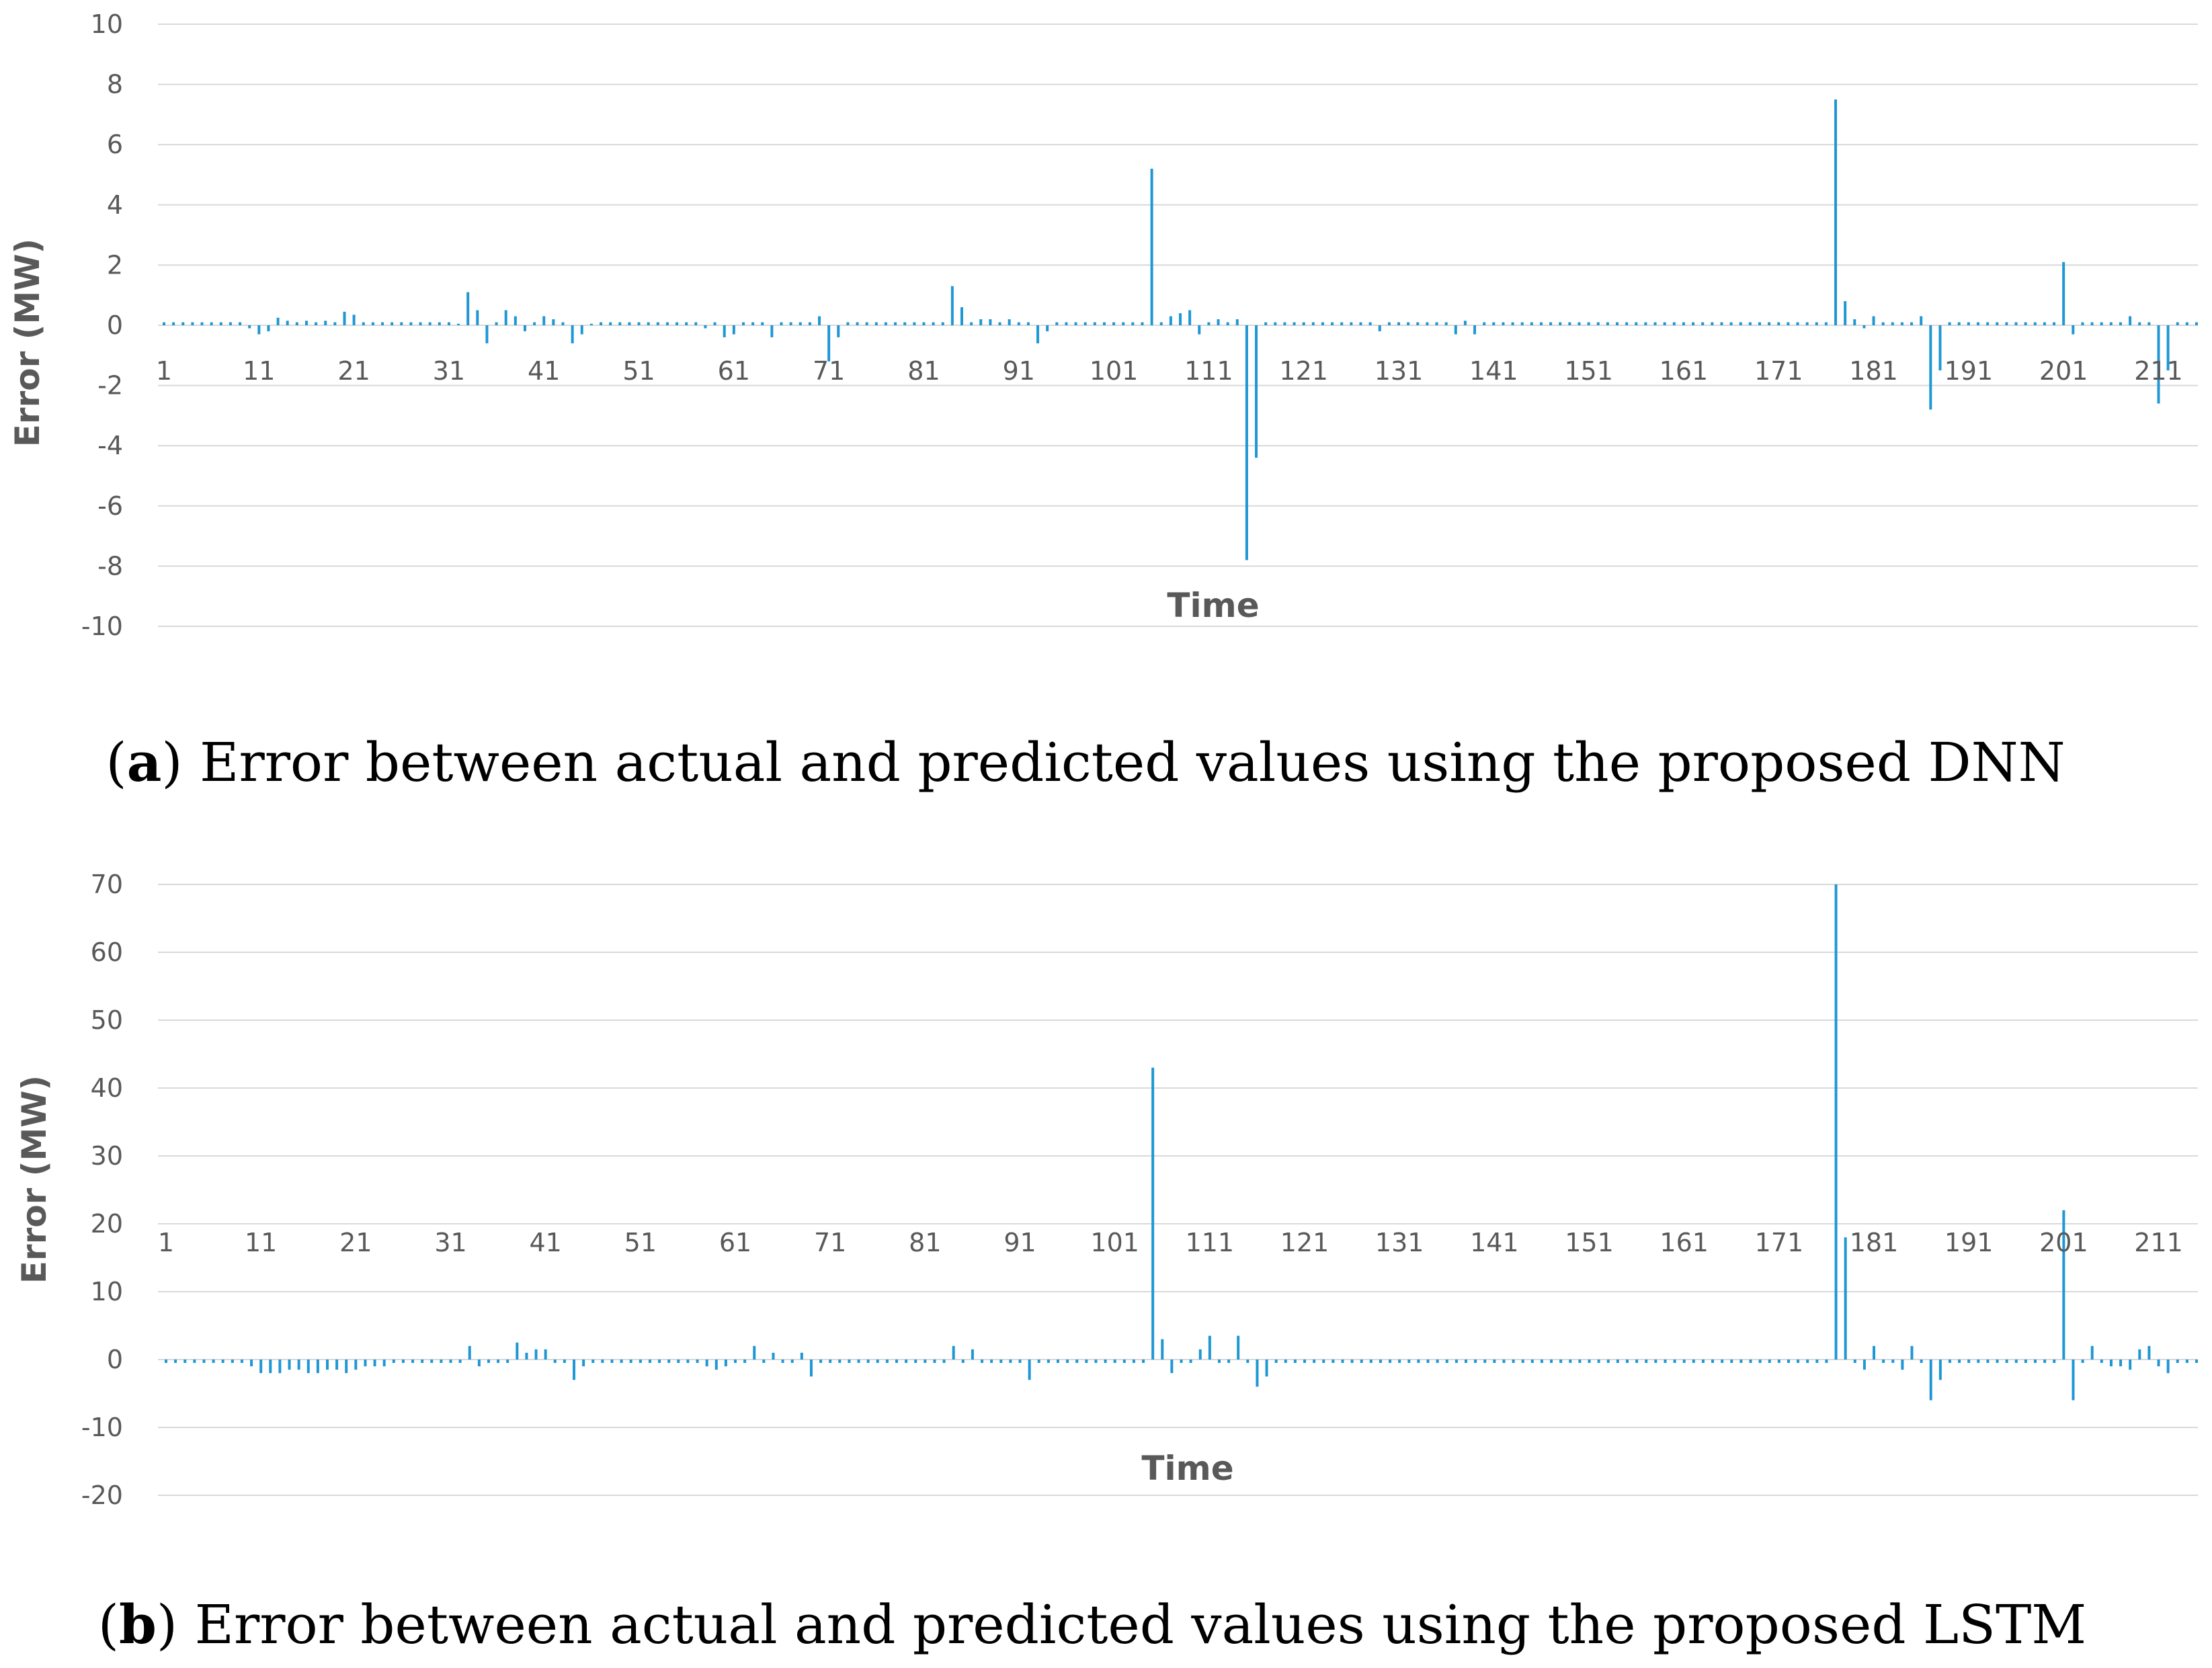  What do you see at coordinates (115, 205) in the screenshot?
I see `y-tick-label: 4` at bounding box center [115, 205].